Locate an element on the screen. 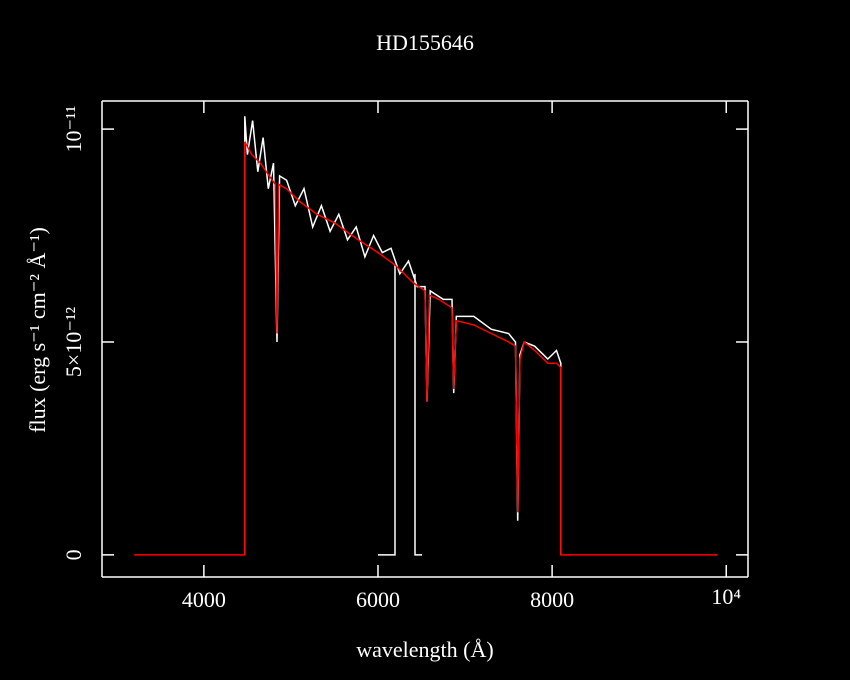 The image size is (850, 680). y-tick-label: 5×10⁻¹² is located at coordinates (73, 341).